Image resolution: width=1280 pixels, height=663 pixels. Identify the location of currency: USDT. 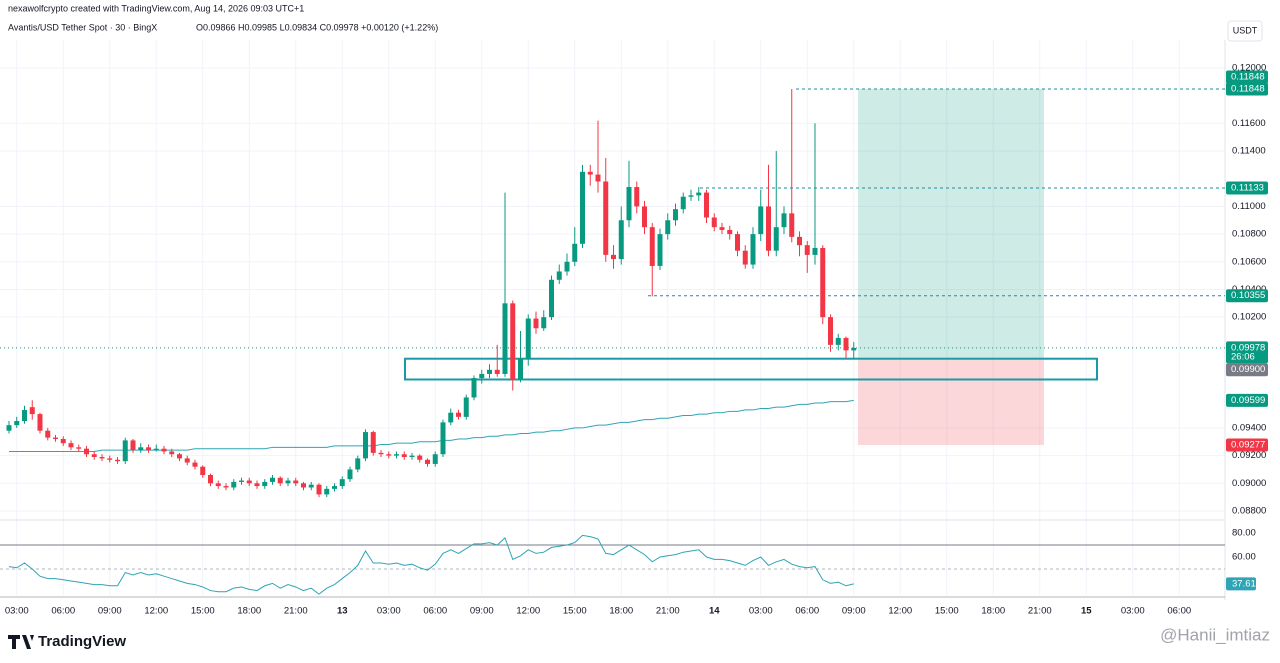
(1245, 30).